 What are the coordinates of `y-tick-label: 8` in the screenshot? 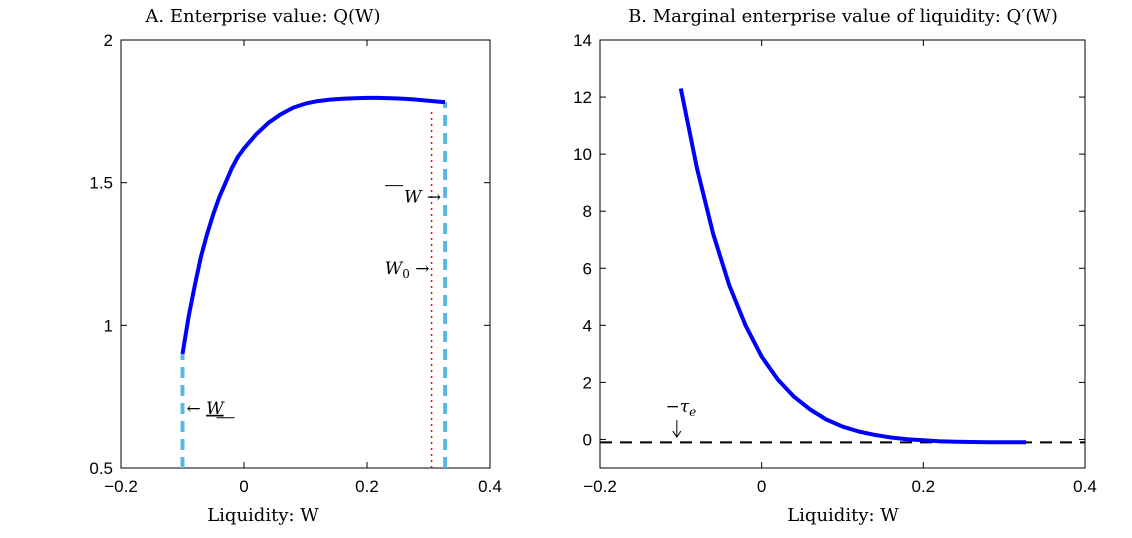 It's located at (587, 211).